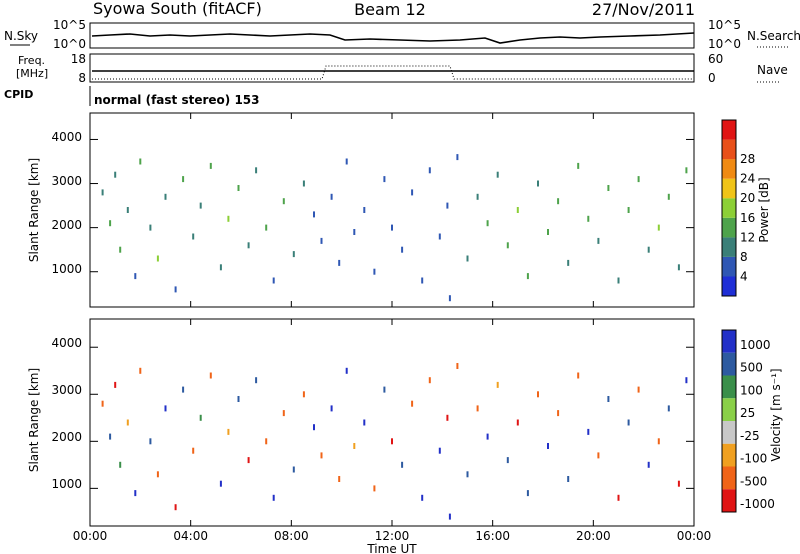 This screenshot has height=554, width=800. What do you see at coordinates (747, 237) in the screenshot?
I see `colorbar-tick-label: 12` at bounding box center [747, 237].